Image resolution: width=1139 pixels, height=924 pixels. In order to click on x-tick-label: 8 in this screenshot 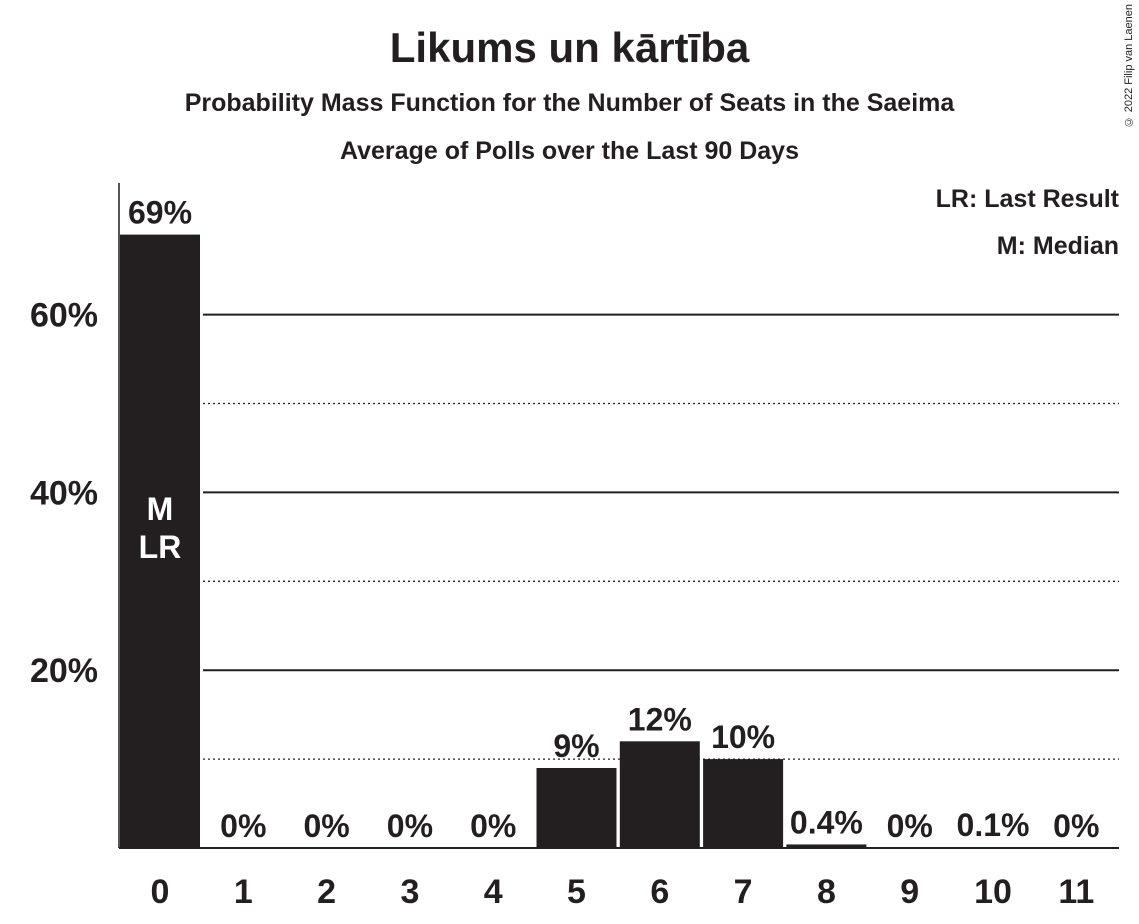, I will do `click(826, 892)`.